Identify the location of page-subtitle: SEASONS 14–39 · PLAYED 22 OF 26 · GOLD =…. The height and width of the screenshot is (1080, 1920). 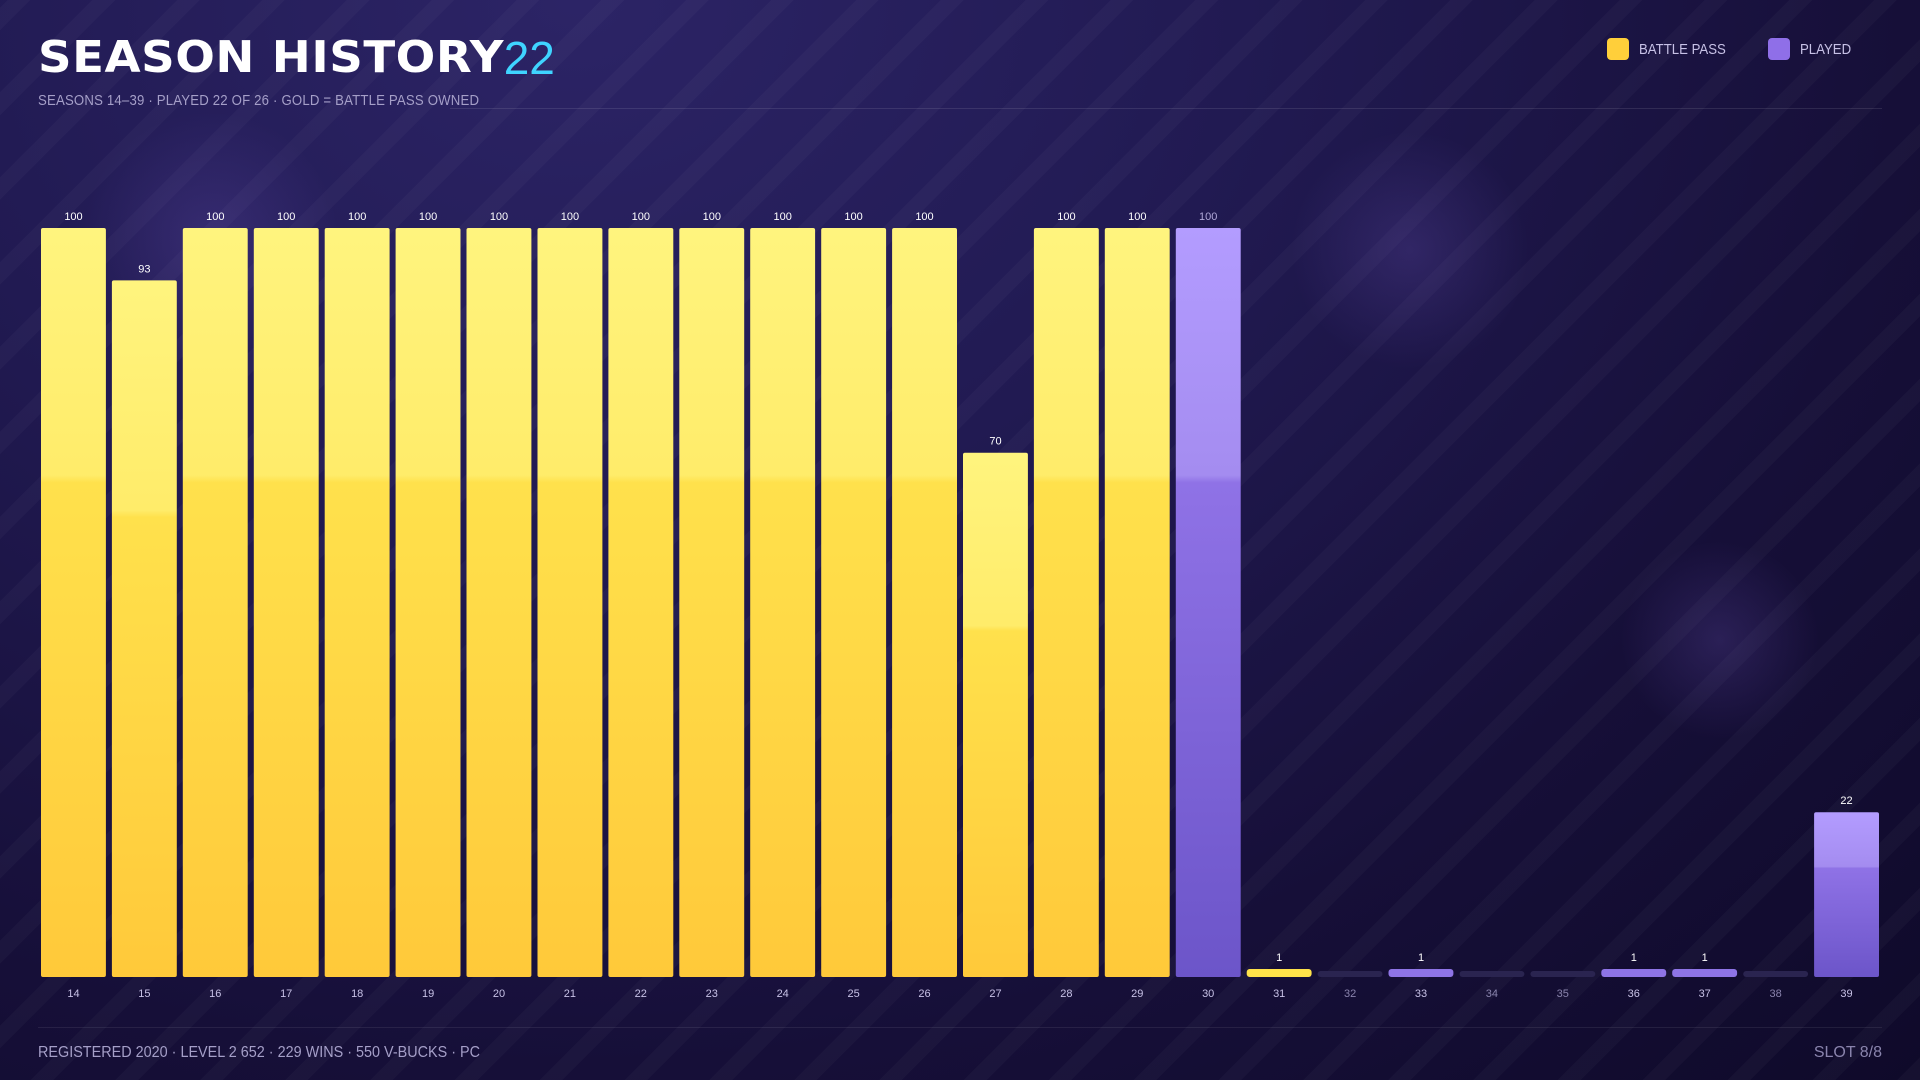
(259, 100).